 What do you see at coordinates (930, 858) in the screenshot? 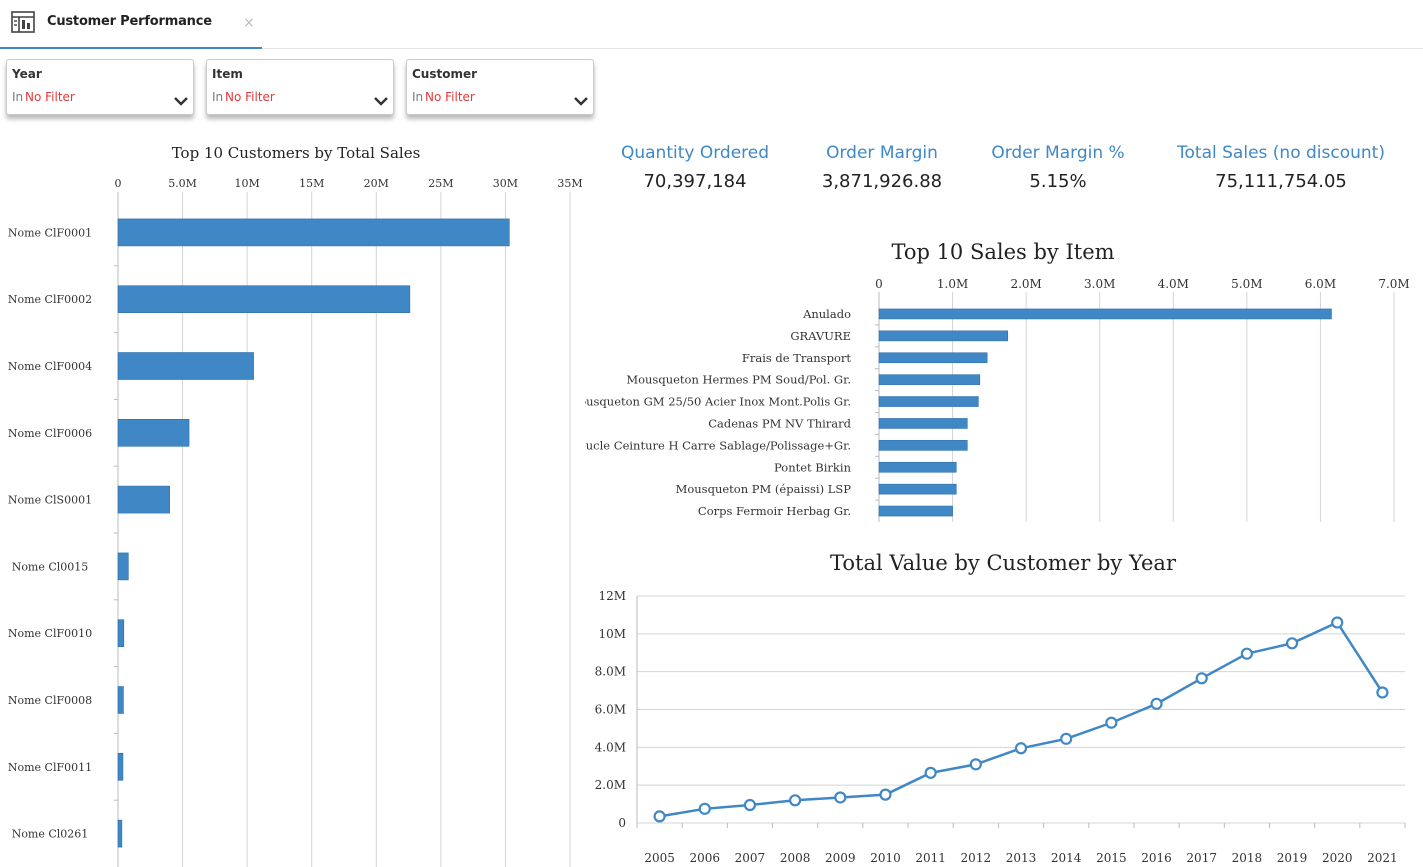
I see `x-tick-label: 2011` at bounding box center [930, 858].